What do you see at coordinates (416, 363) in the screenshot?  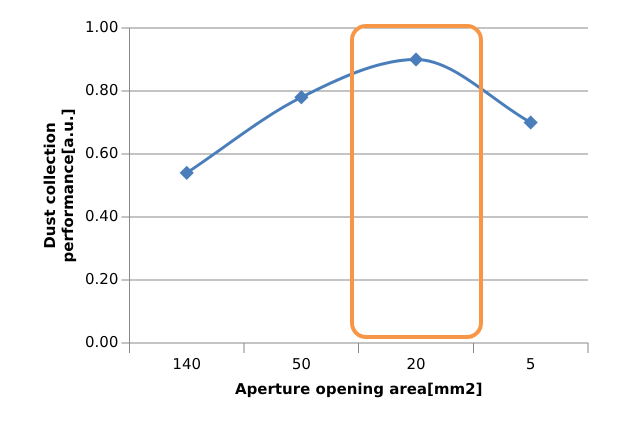 I see `x-tick-label: 20` at bounding box center [416, 363].